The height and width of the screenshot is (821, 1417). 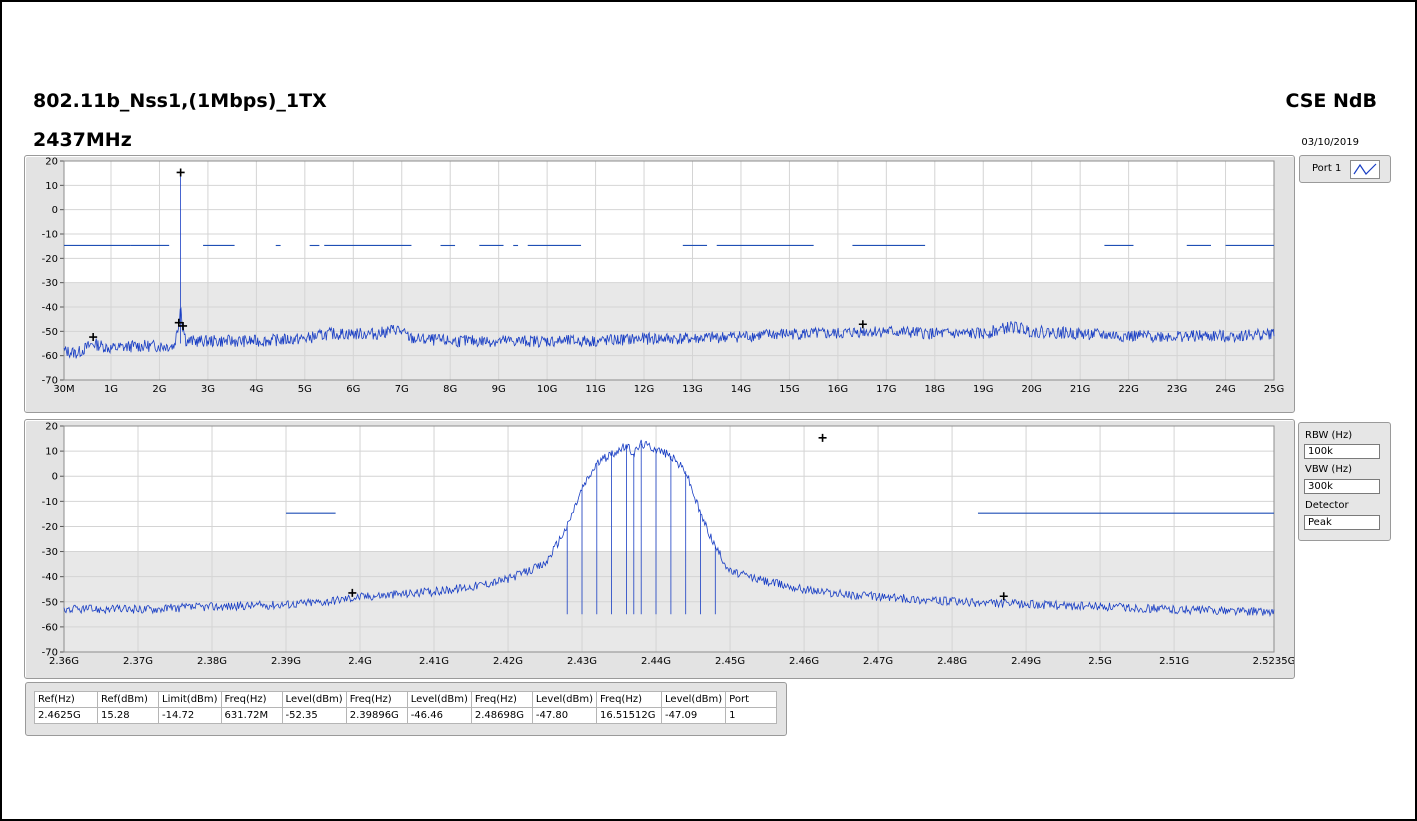 What do you see at coordinates (434, 661) in the screenshot?
I see `x-tick-label: 2.41G` at bounding box center [434, 661].